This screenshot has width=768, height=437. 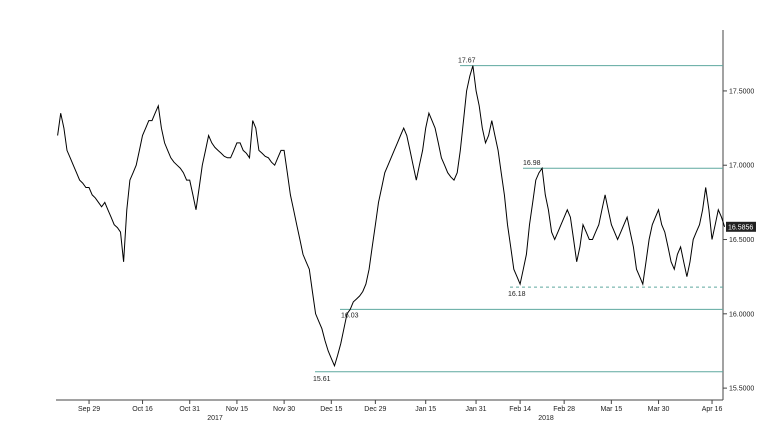 I want to click on level-label: 16.03, so click(x=350, y=315).